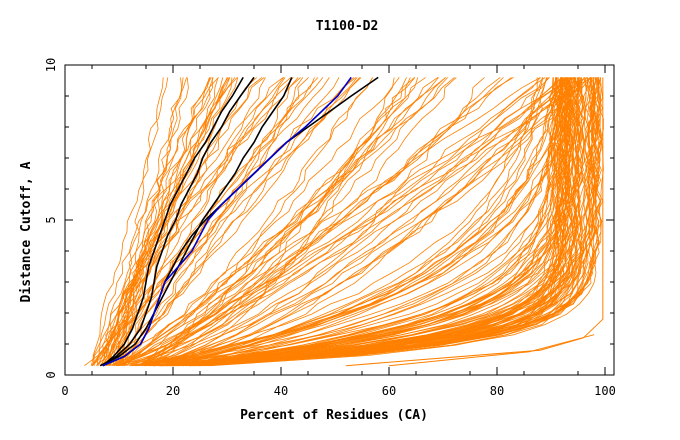  I want to click on x-tick-label: 20, so click(173, 391).